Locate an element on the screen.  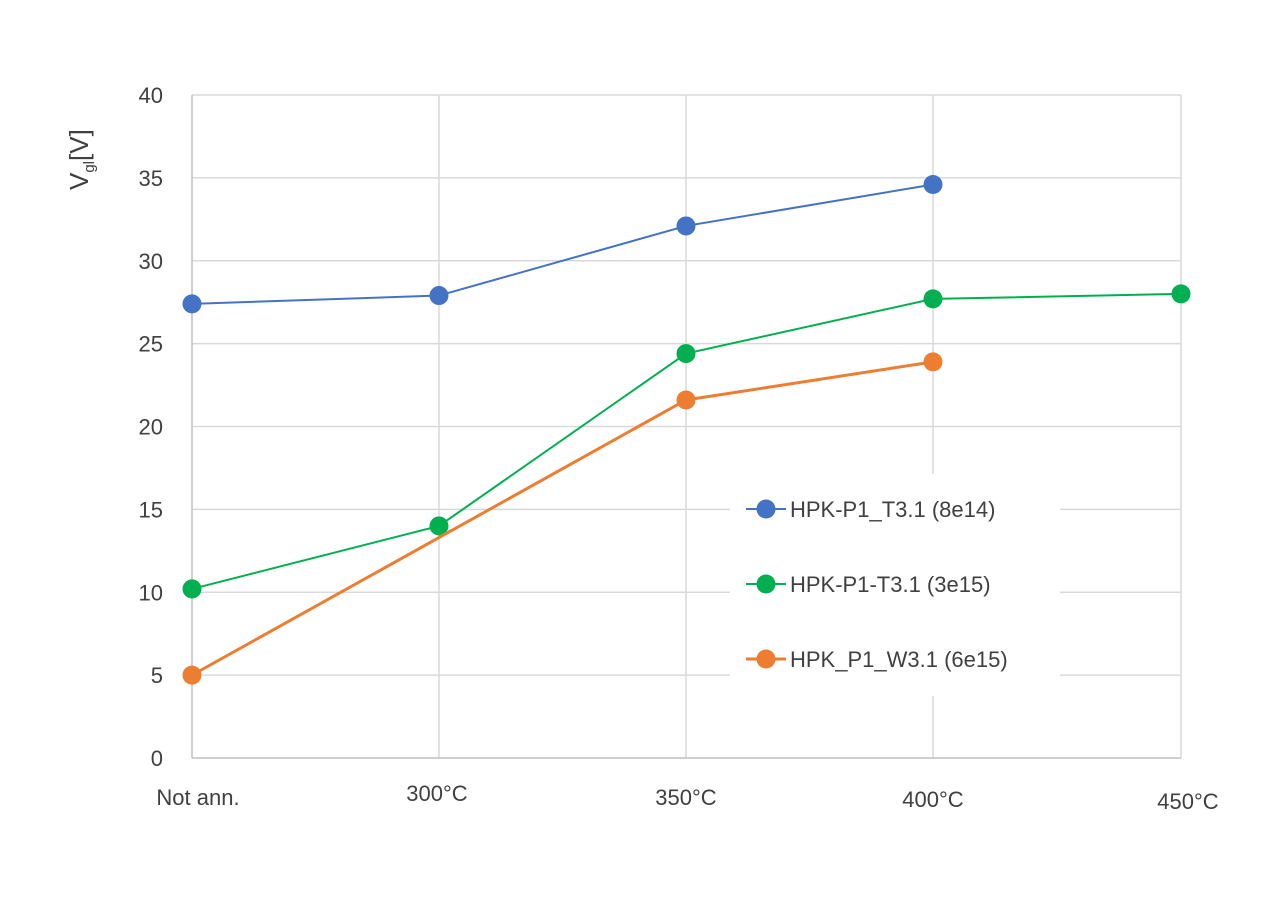
series-line is located at coordinates (562, 244).